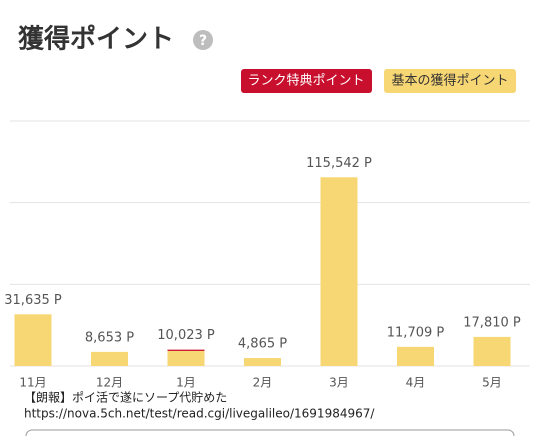 The height and width of the screenshot is (440, 540). What do you see at coordinates (33, 300) in the screenshot?
I see `value-label: 31,635 P` at bounding box center [33, 300].